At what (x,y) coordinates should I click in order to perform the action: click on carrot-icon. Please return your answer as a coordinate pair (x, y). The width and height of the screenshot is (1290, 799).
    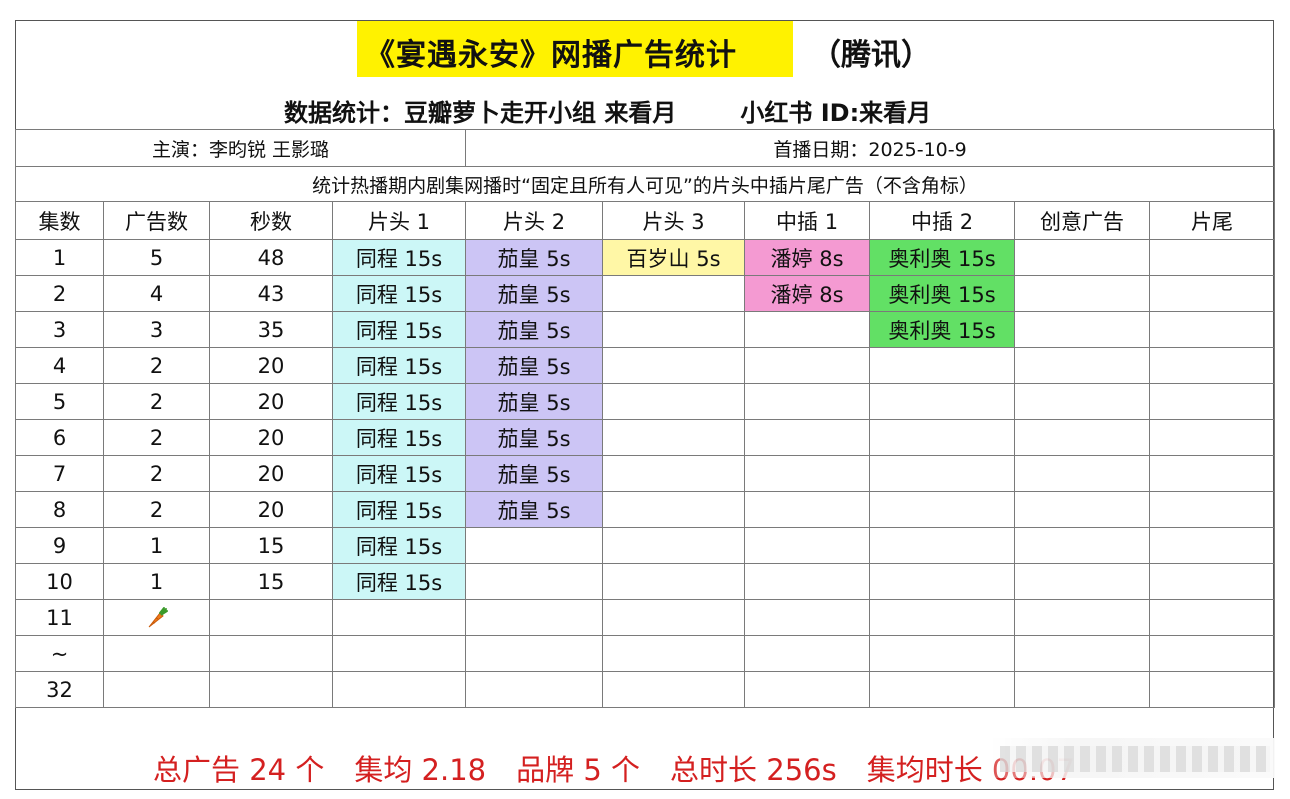
    Looking at the image, I should click on (157, 618).